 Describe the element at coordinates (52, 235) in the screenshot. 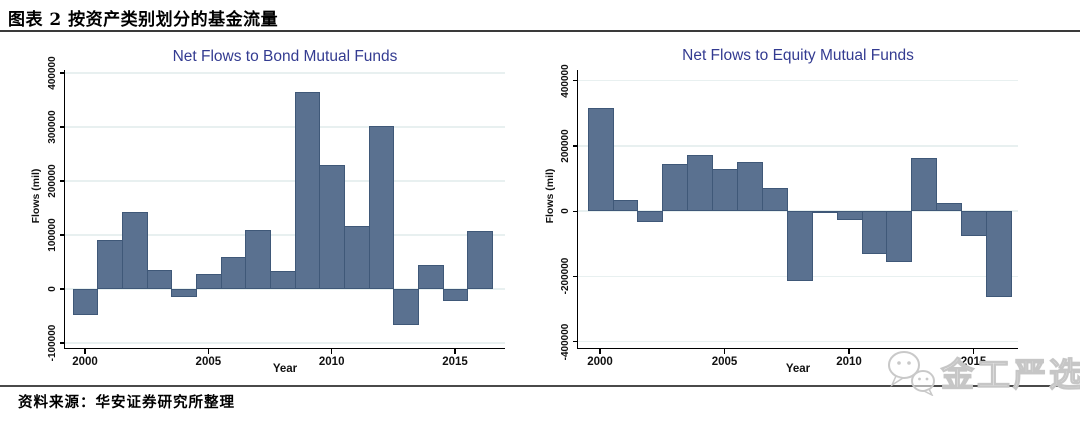

I see `y-tick-label: 100000` at that location.